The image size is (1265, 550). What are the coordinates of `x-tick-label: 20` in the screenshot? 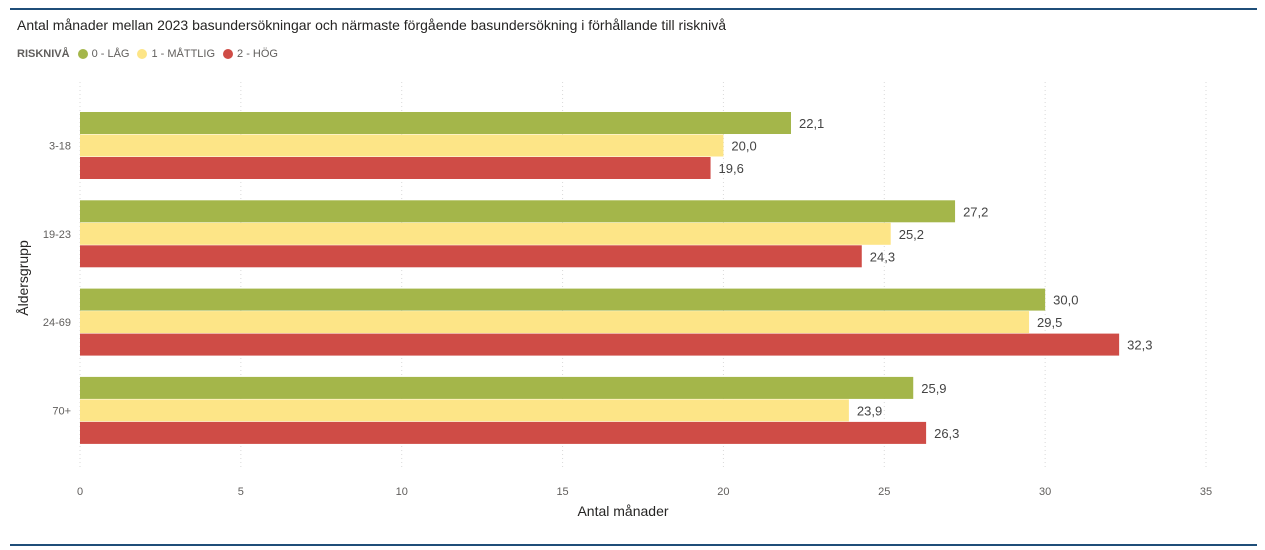 It's located at (723, 492).